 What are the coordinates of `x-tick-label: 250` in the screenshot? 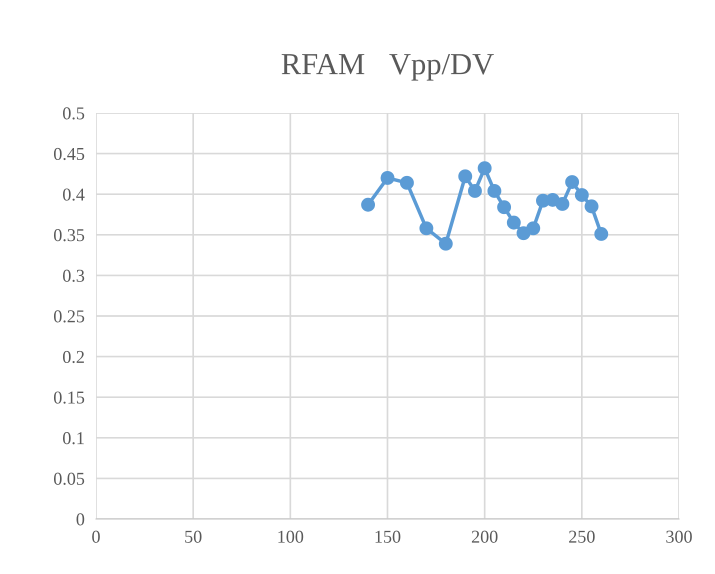 It's located at (582, 536).